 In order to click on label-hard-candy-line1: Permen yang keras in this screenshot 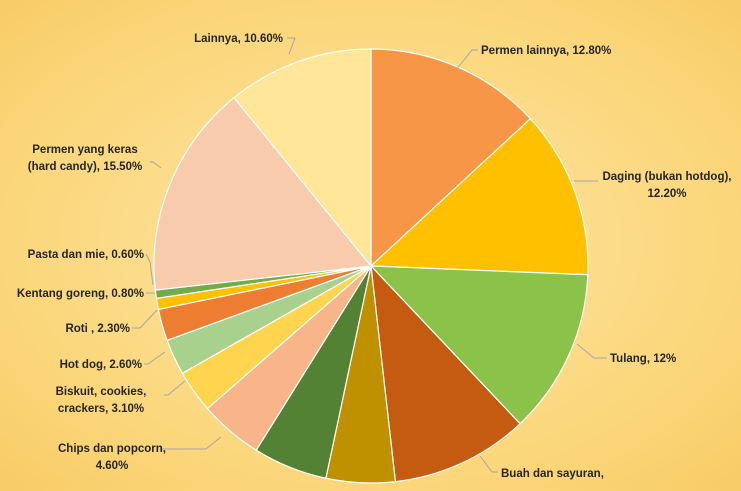, I will do `click(84, 150)`.